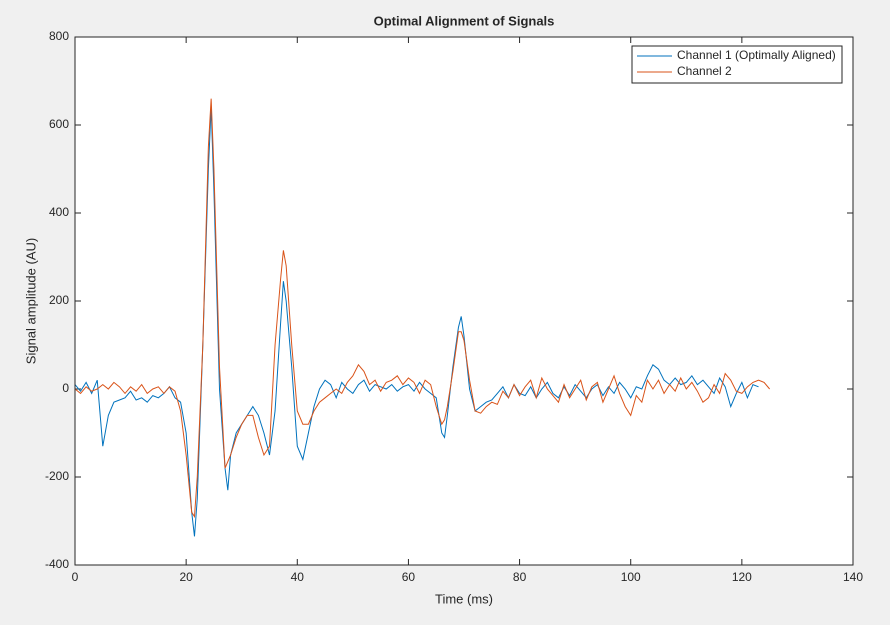 This screenshot has height=625, width=890. What do you see at coordinates (853, 577) in the screenshot?
I see `x-tick-label: 140` at bounding box center [853, 577].